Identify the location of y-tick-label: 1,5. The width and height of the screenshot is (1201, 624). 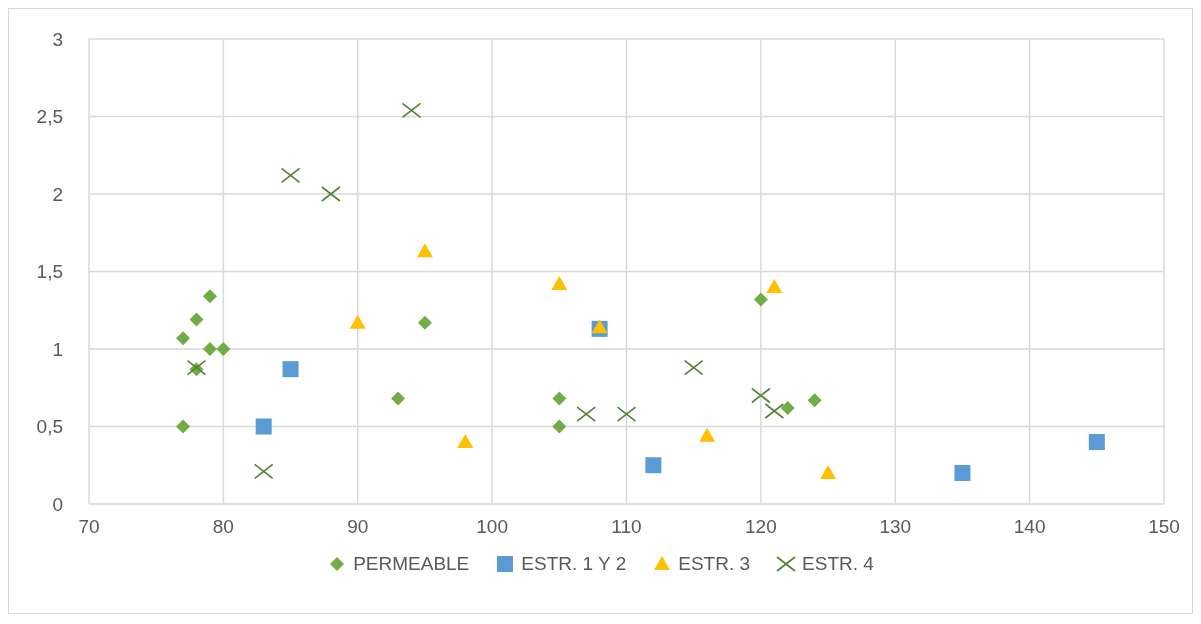
(49, 272).